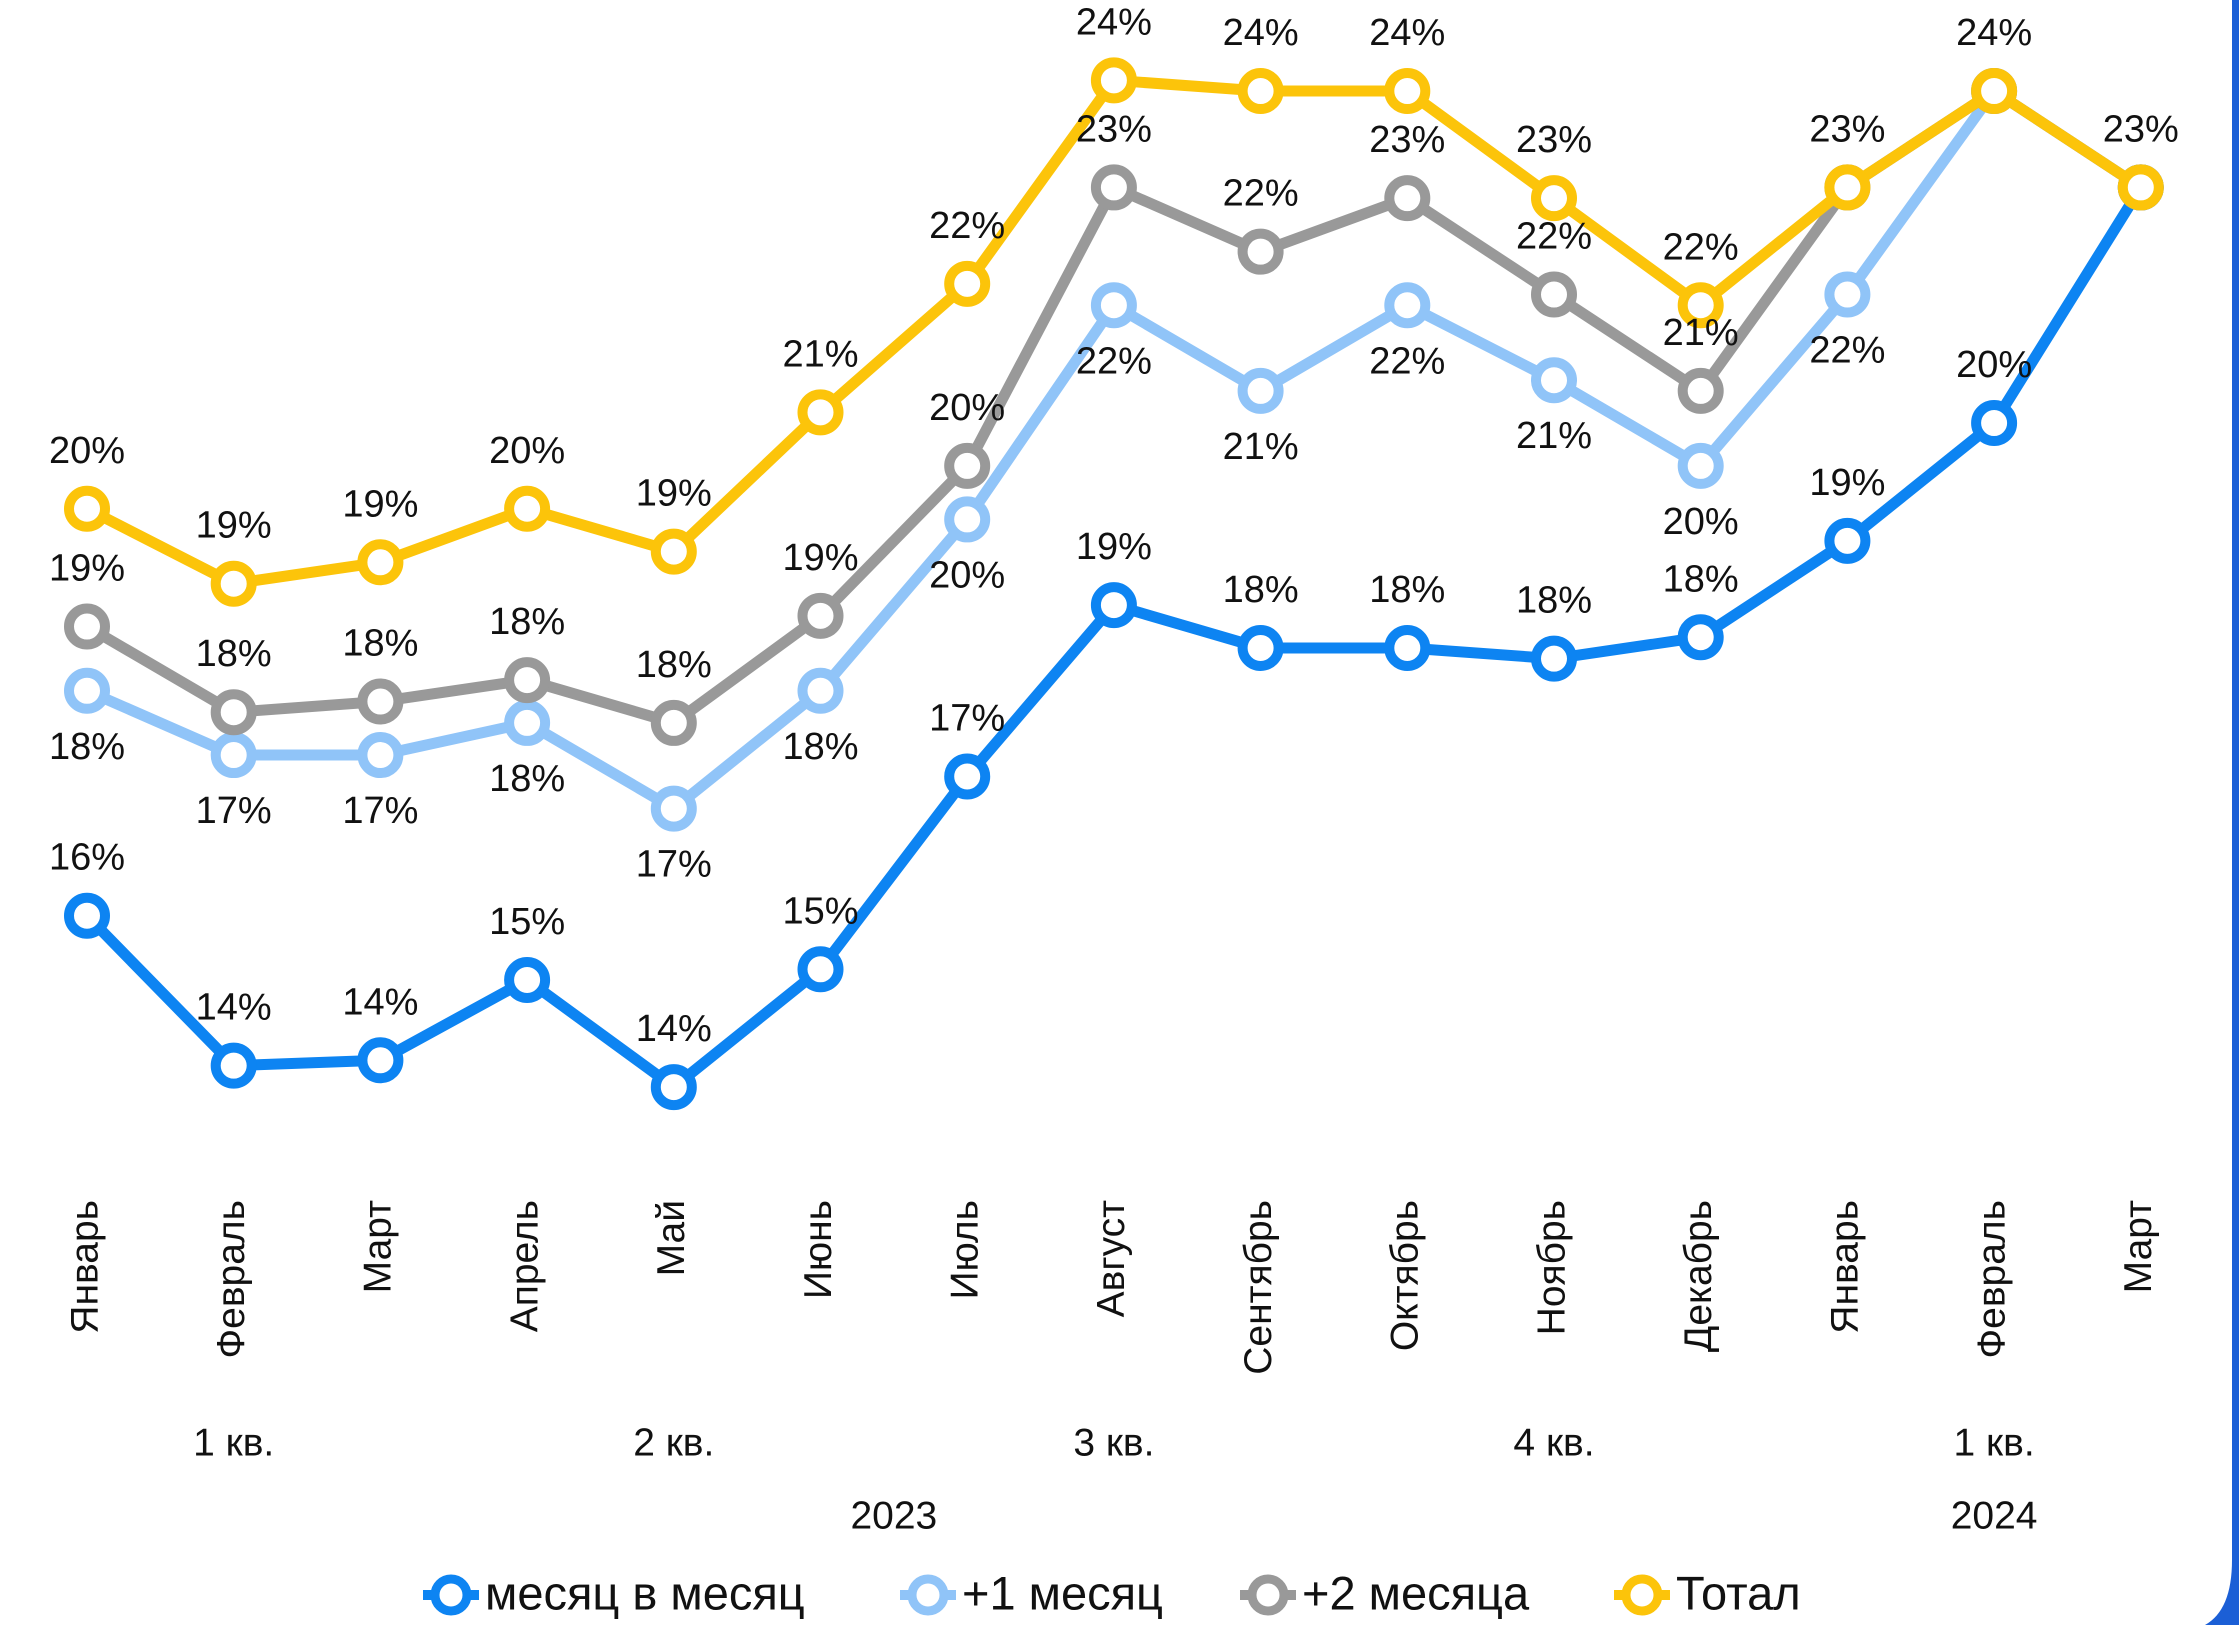  What do you see at coordinates (964, 1250) in the screenshot?
I see `x-tick-label: Июль` at bounding box center [964, 1250].